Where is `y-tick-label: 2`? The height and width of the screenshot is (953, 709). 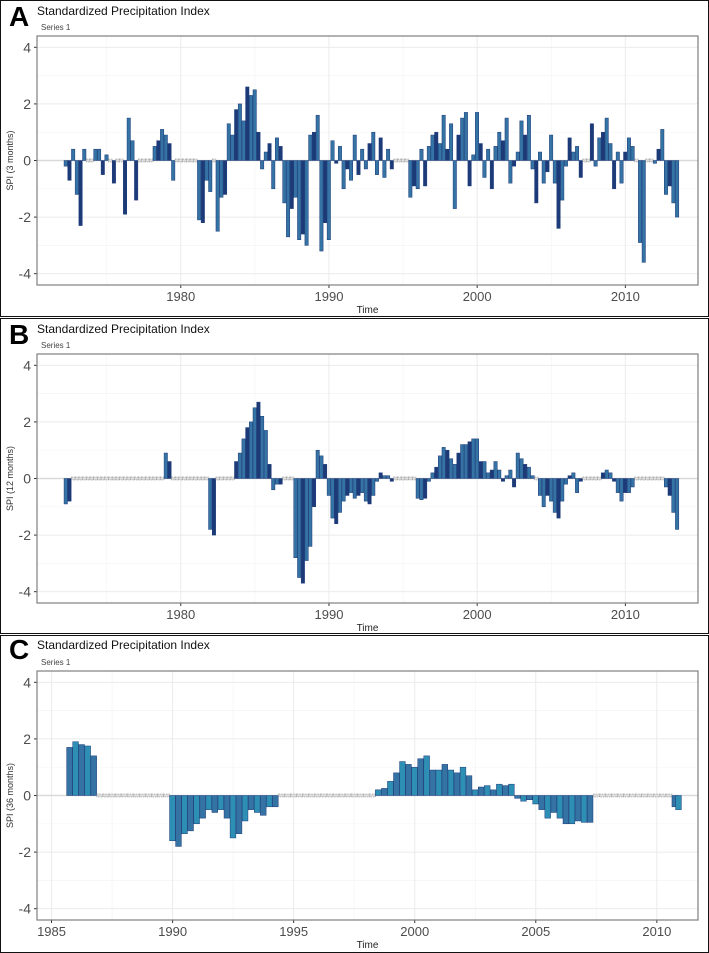
y-tick-label: 2 is located at coordinates (27, 739).